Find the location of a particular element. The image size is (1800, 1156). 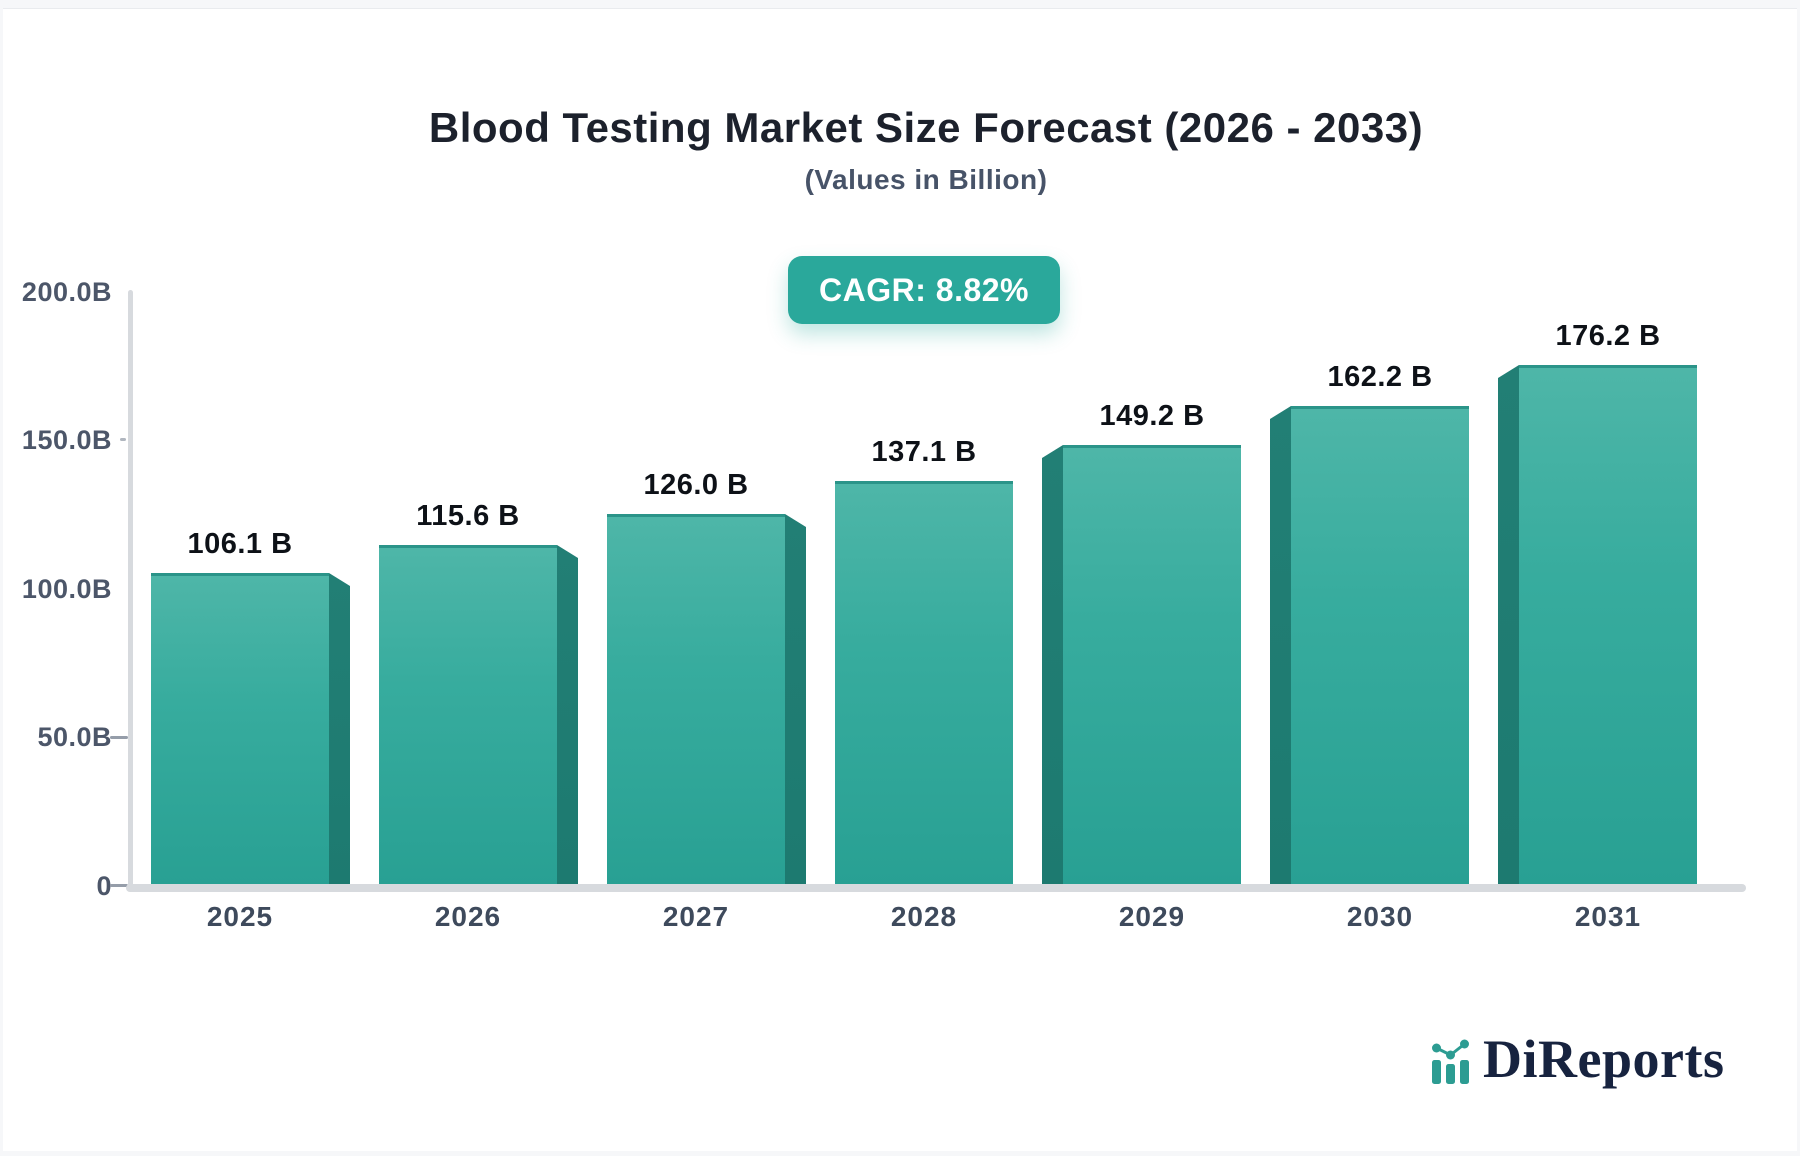

bar-2029: 149.2 B is located at coordinates (1141, 644).